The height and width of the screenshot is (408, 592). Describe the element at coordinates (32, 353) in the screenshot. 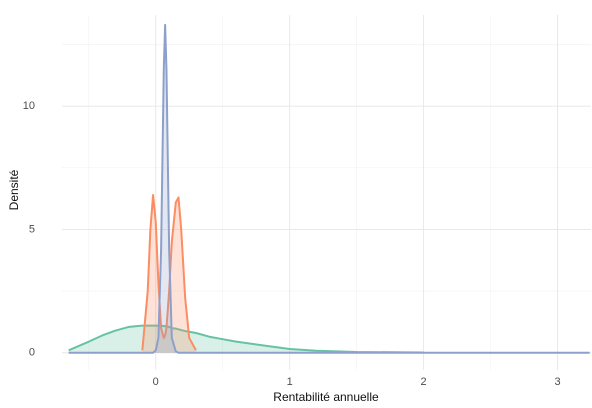

I see `y-tick-label: 0` at that location.